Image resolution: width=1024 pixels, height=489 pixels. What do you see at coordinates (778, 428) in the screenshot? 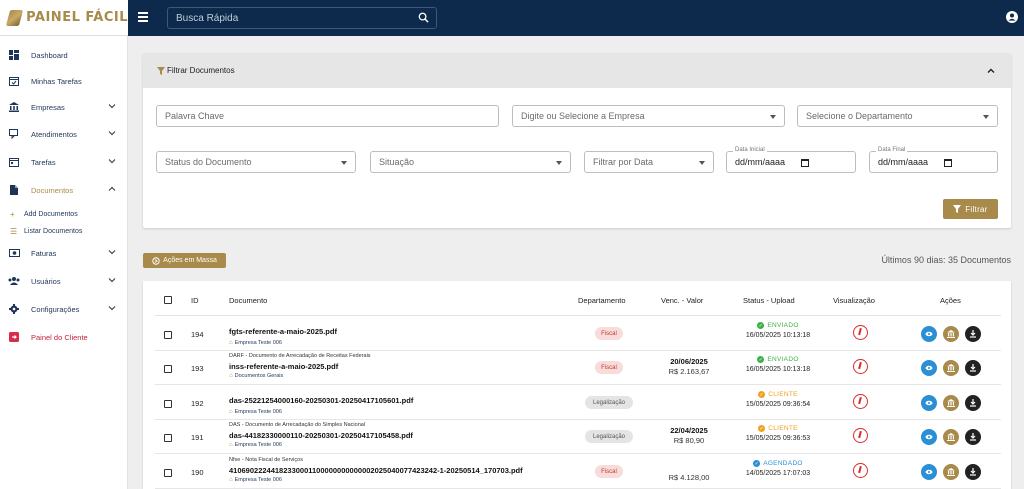
I see `status-badge: ✓ CLIENTE` at bounding box center [778, 428].